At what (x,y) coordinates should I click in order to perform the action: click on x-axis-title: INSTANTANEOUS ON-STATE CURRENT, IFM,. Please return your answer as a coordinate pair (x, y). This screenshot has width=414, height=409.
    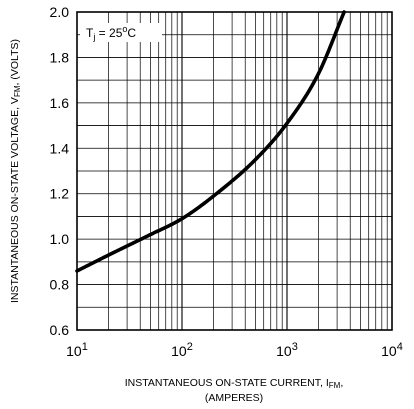
    Looking at the image, I should click on (234, 383).